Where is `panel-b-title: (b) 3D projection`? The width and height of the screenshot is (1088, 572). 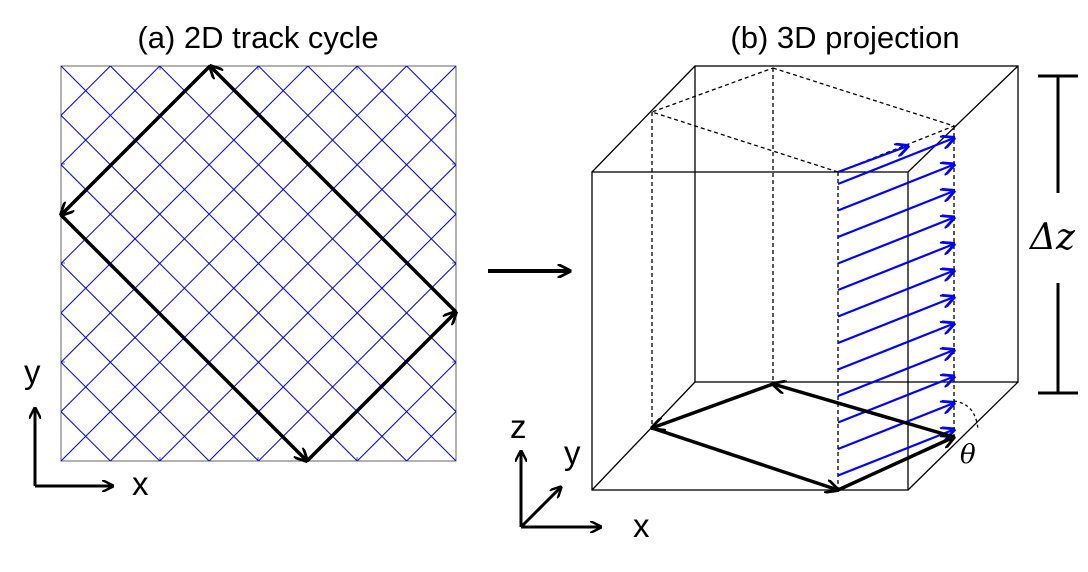 panel-b-title: (b) 3D projection is located at coordinates (844, 37).